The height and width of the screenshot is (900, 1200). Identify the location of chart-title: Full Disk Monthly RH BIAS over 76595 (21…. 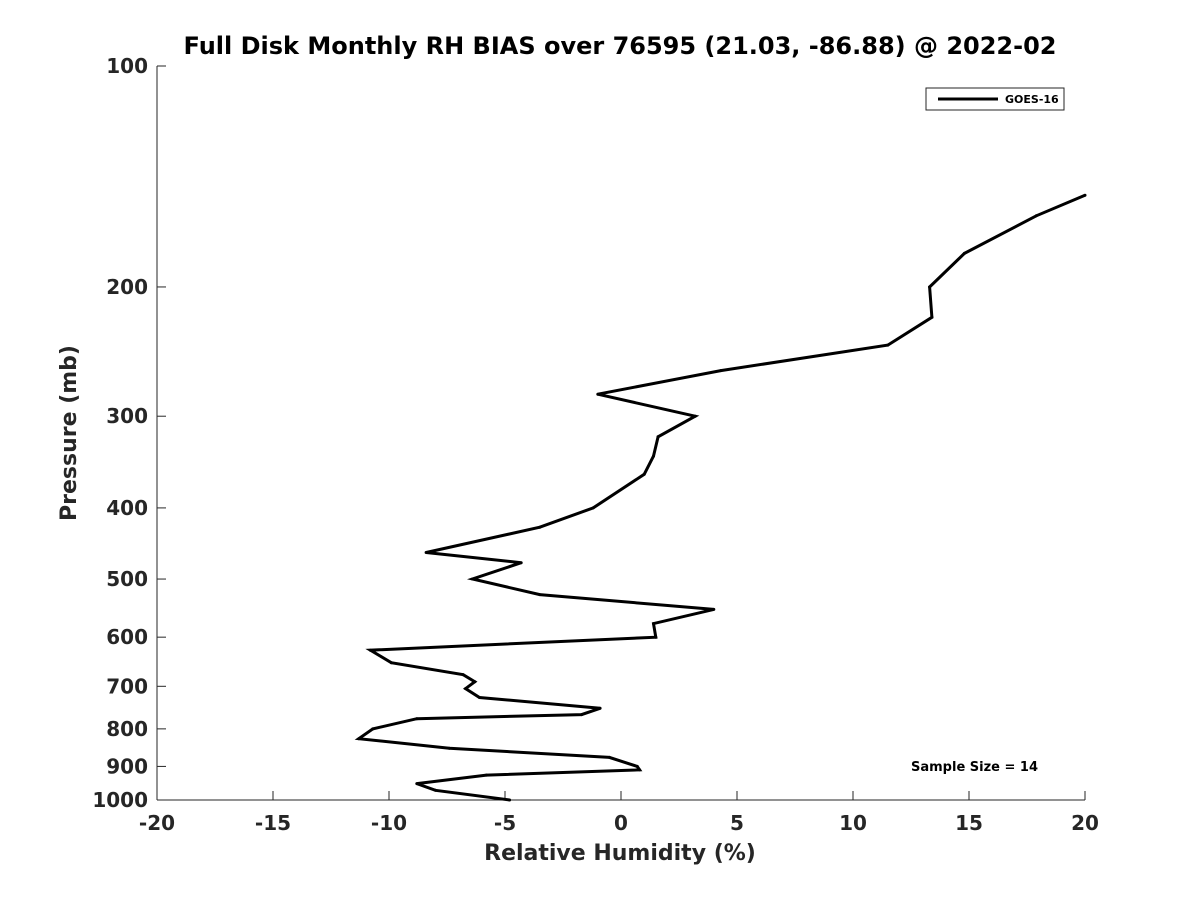
(620, 46).